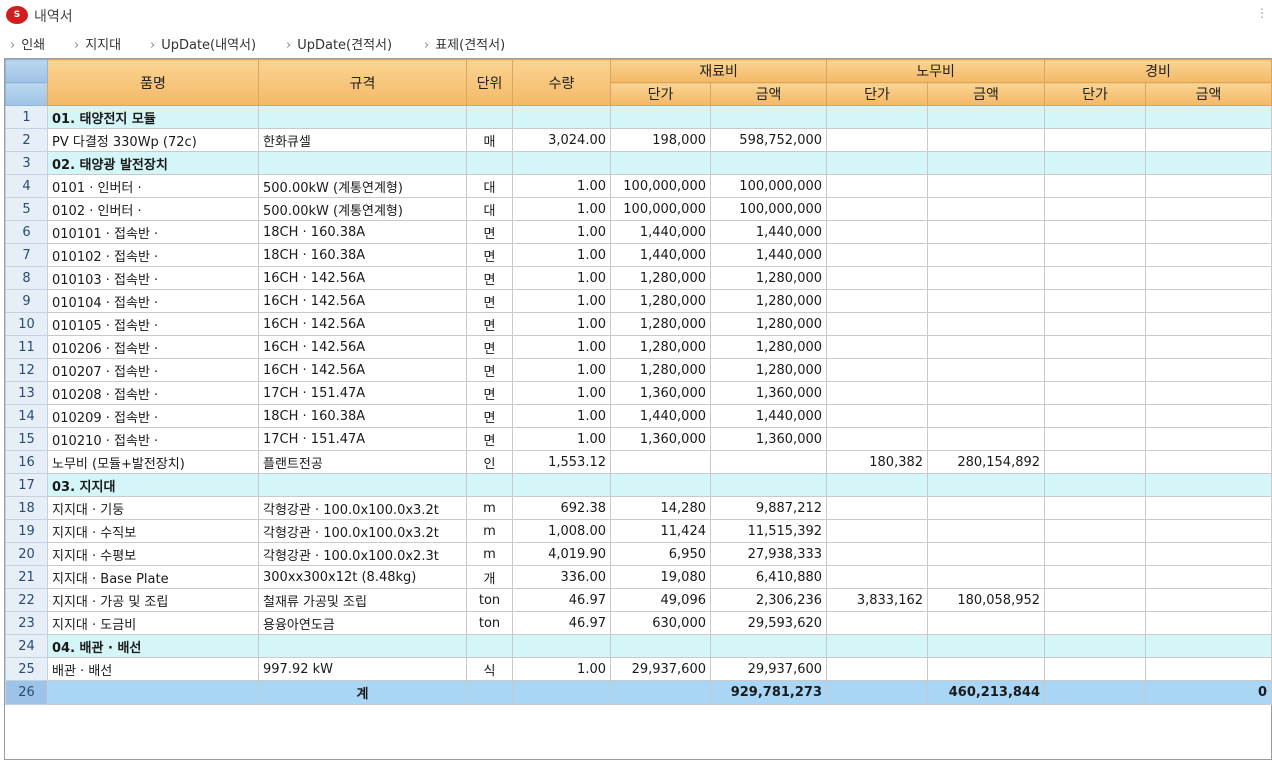  Describe the element at coordinates (936, 71) in the screenshot. I see `header-labor: 노무비` at that location.